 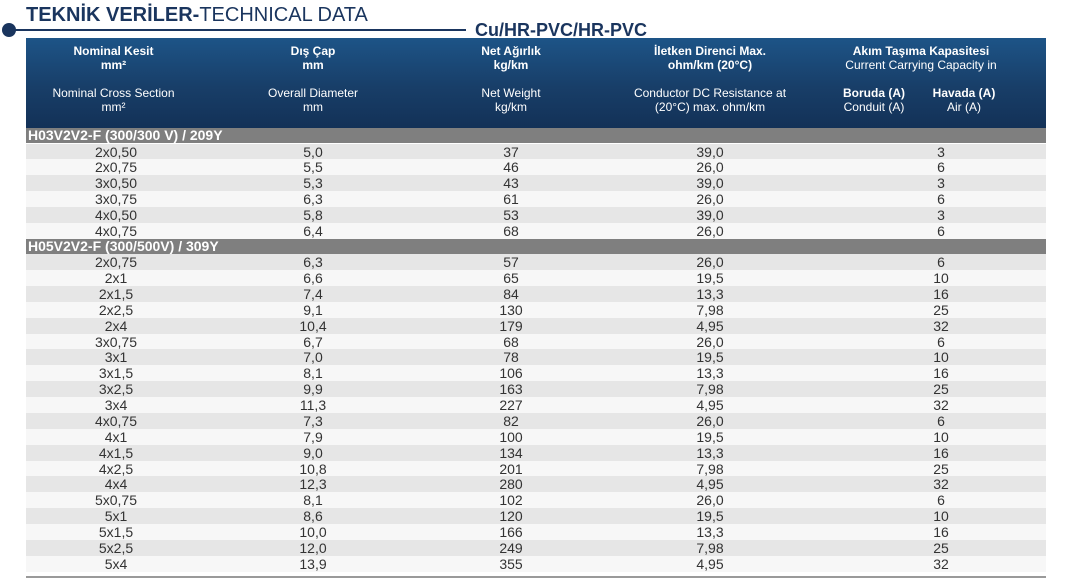 What do you see at coordinates (536, 389) in the screenshot?
I see `table-row: 3x2,5 9,9 163 7,98 25` at bounding box center [536, 389].